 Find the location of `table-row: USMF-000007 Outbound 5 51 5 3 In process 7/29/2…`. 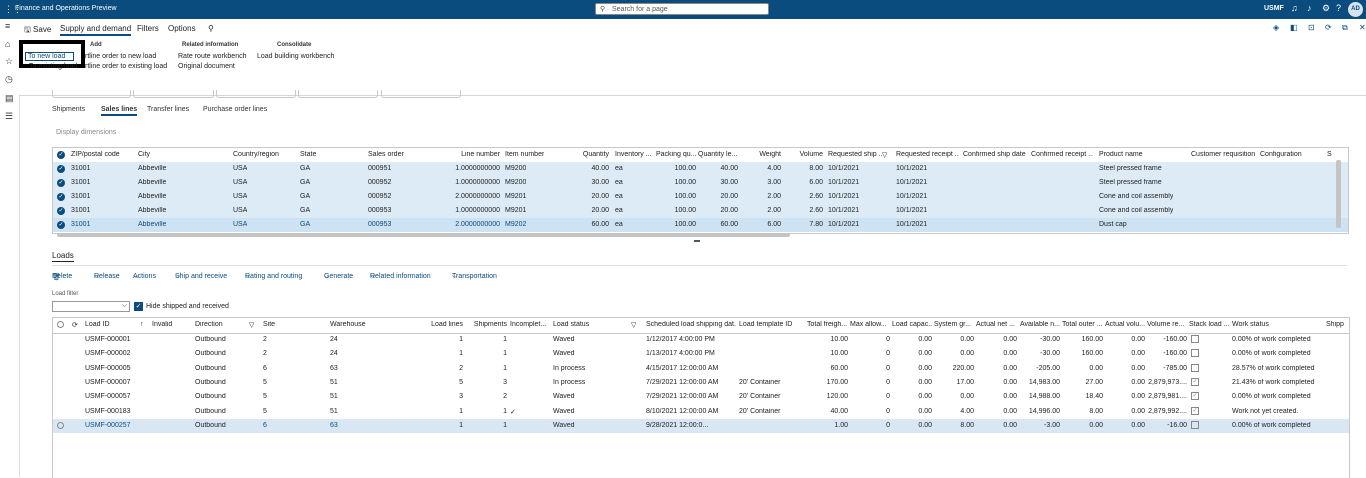

table-row: USMF-000007 Outbound 5 51 5 3 In process 7/29/2… is located at coordinates (701, 383).